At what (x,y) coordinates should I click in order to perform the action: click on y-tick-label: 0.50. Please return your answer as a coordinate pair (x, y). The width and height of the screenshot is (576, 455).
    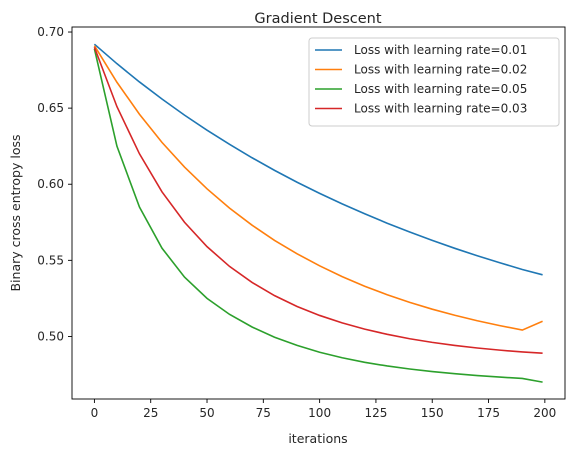
    Looking at the image, I should click on (50, 336).